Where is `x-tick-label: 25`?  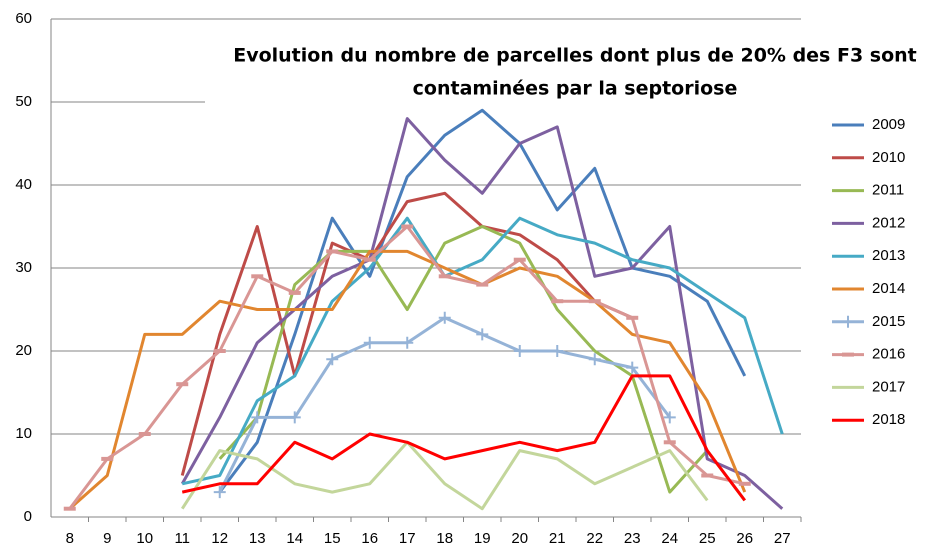 x-tick-label: 25 is located at coordinates (707, 538).